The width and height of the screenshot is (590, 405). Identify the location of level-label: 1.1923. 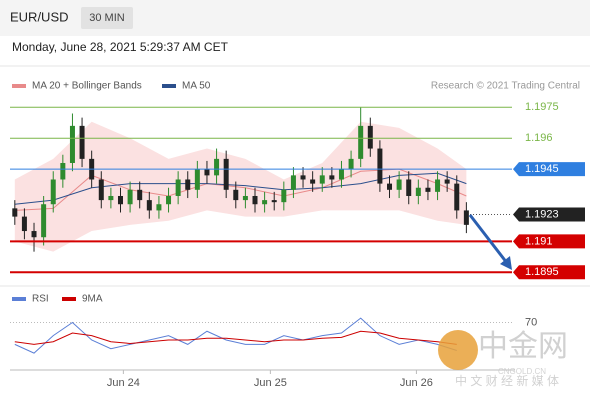
(542, 214).